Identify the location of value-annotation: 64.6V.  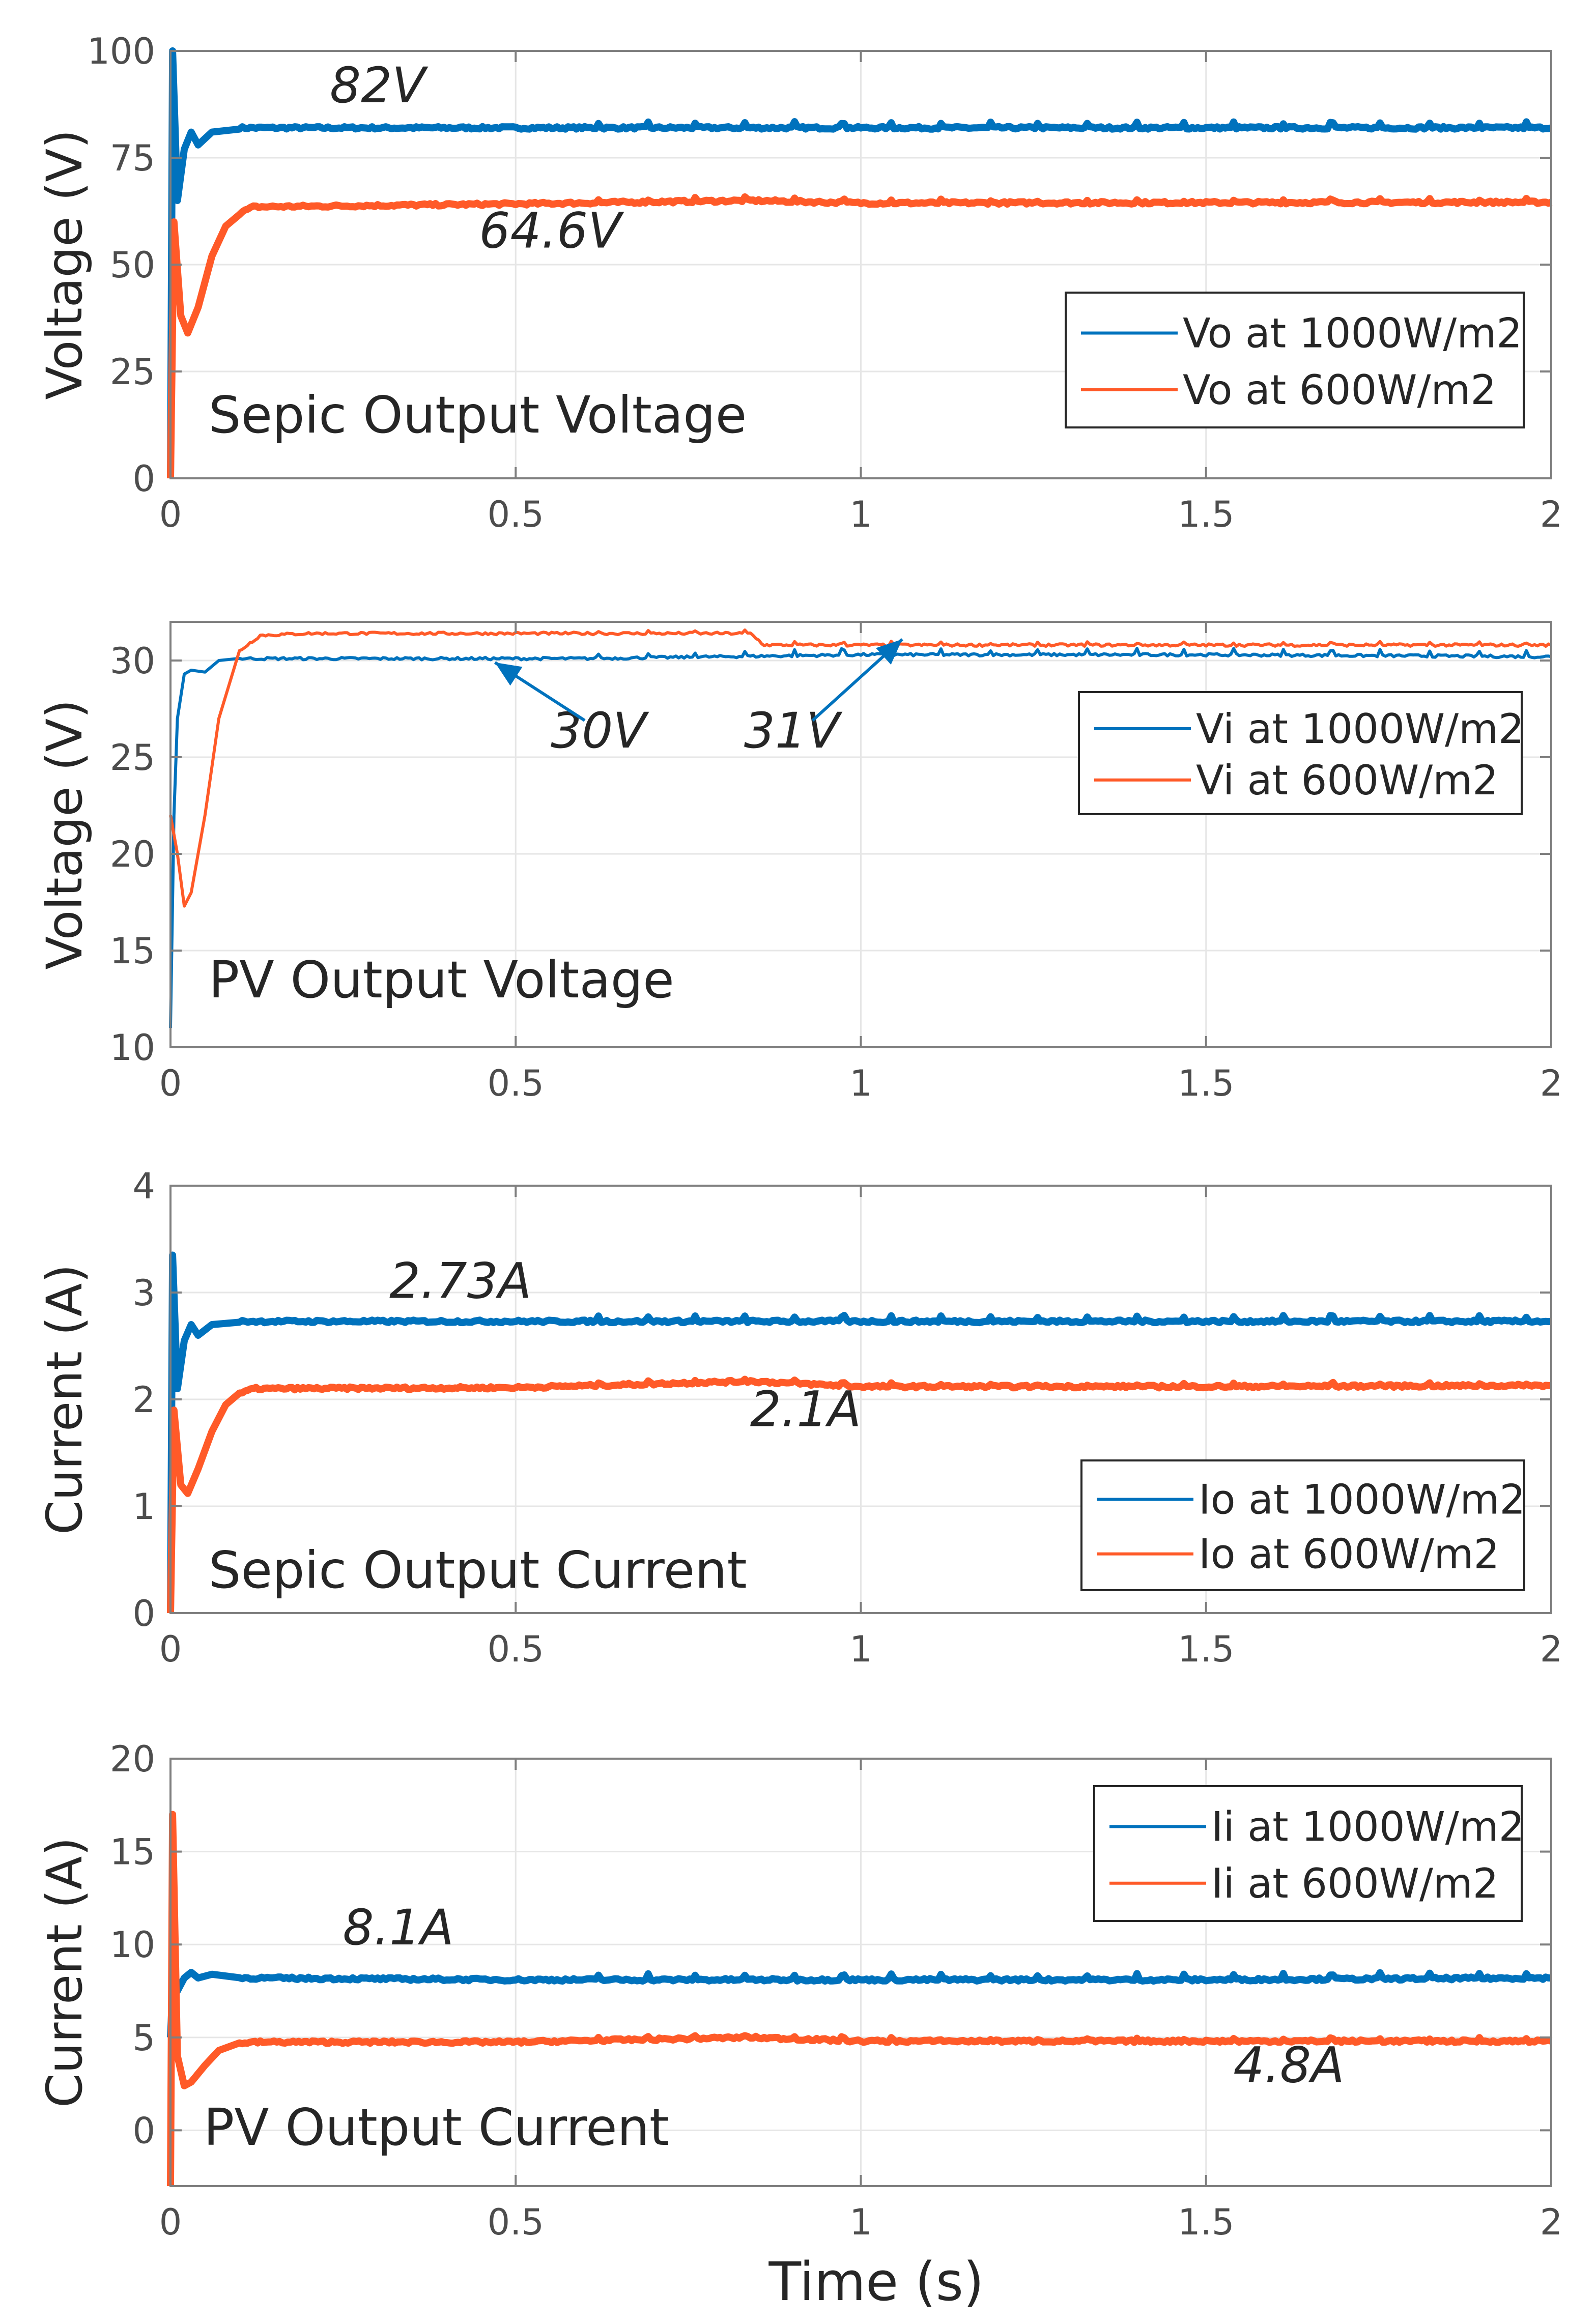
(551, 230).